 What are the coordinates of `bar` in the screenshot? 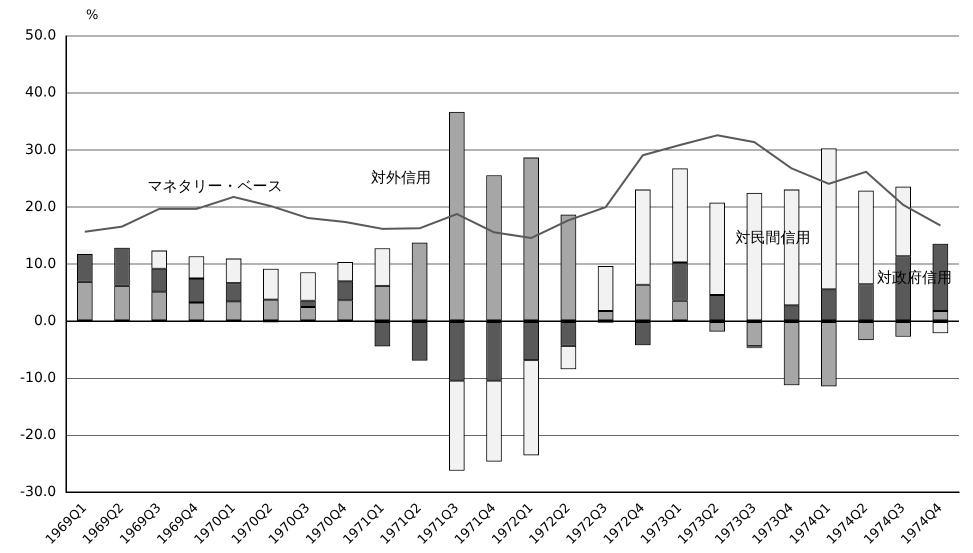 It's located at (85, 251).